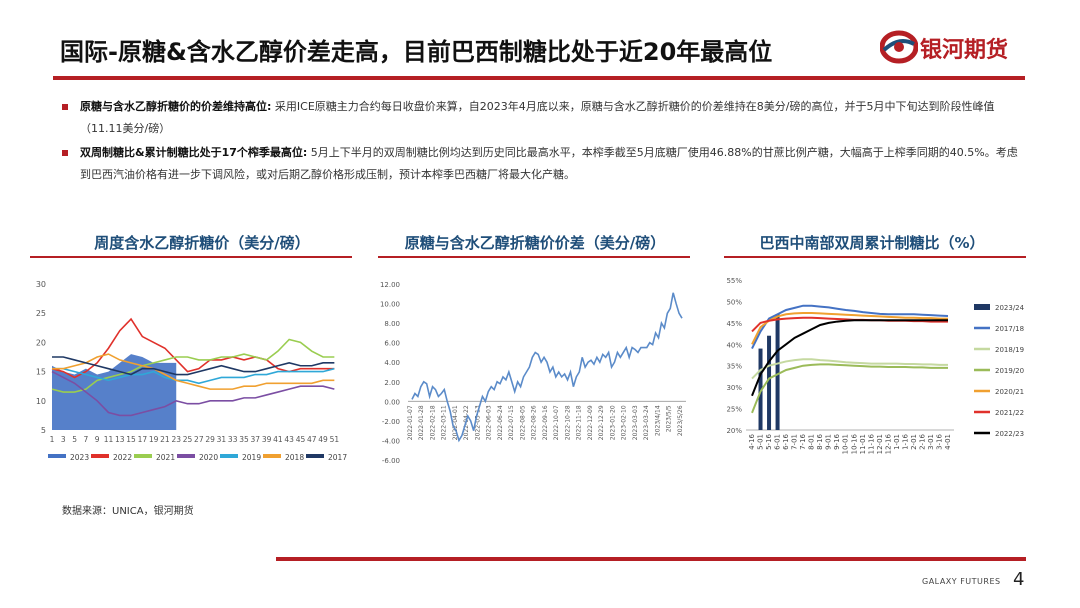 Image resolution: width=1080 pixels, height=608 pixels. What do you see at coordinates (392, 344) in the screenshot?
I see `y-tick-label: 6.00` at bounding box center [392, 344].